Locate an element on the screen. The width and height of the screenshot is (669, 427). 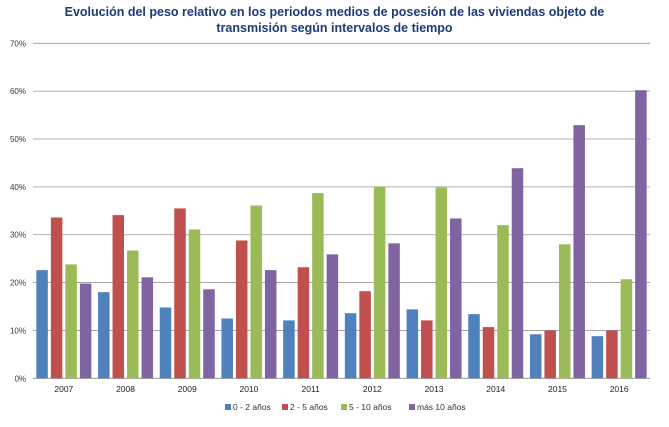
x-tick-label: 2014 is located at coordinates (495, 389).